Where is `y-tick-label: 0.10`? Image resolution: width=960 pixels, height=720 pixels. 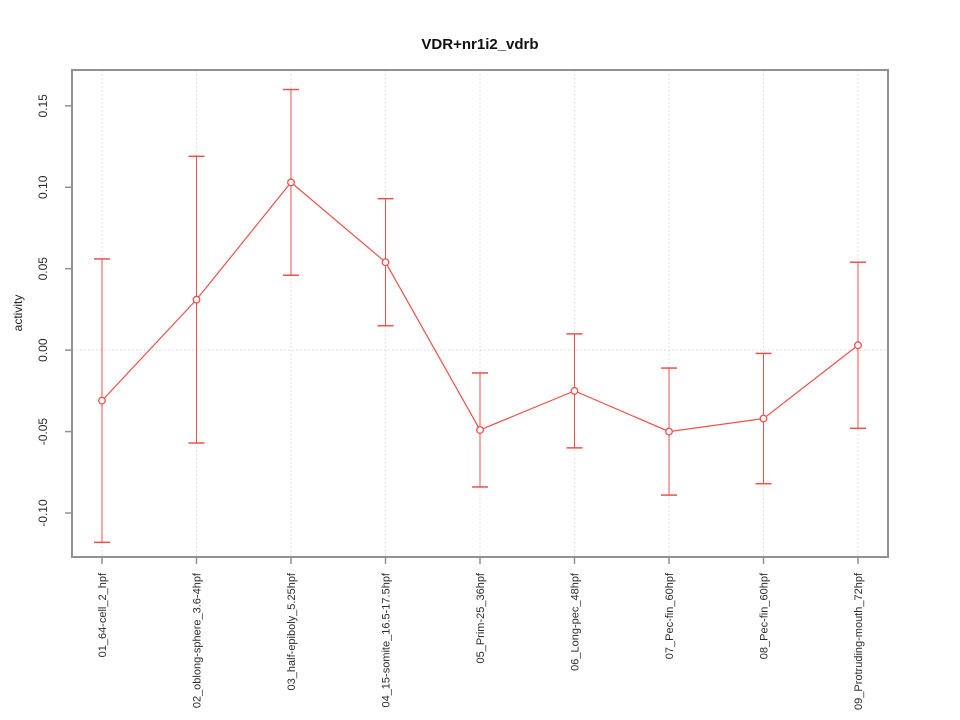
y-tick-label: 0.10 is located at coordinates (43, 187).